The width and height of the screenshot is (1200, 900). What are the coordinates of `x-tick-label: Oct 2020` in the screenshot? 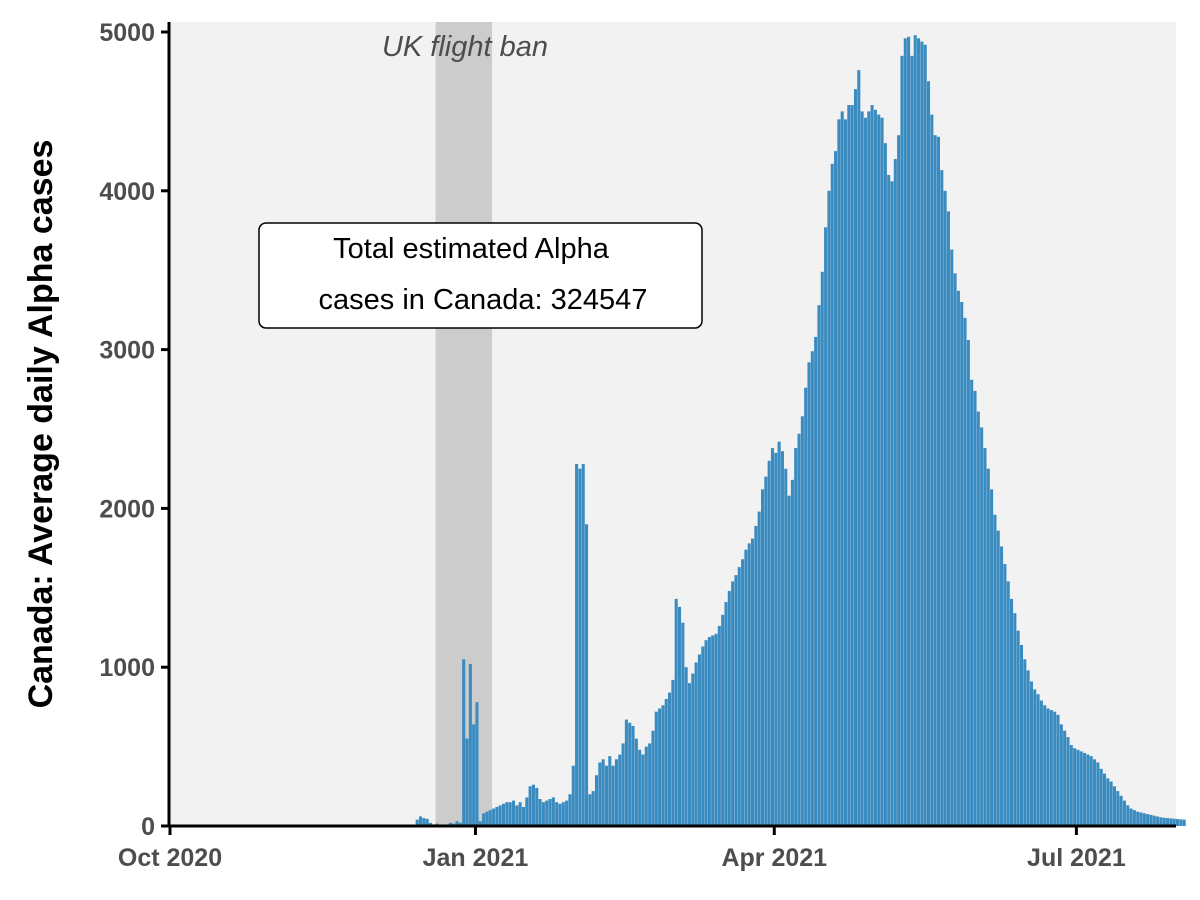 It's located at (170, 858).